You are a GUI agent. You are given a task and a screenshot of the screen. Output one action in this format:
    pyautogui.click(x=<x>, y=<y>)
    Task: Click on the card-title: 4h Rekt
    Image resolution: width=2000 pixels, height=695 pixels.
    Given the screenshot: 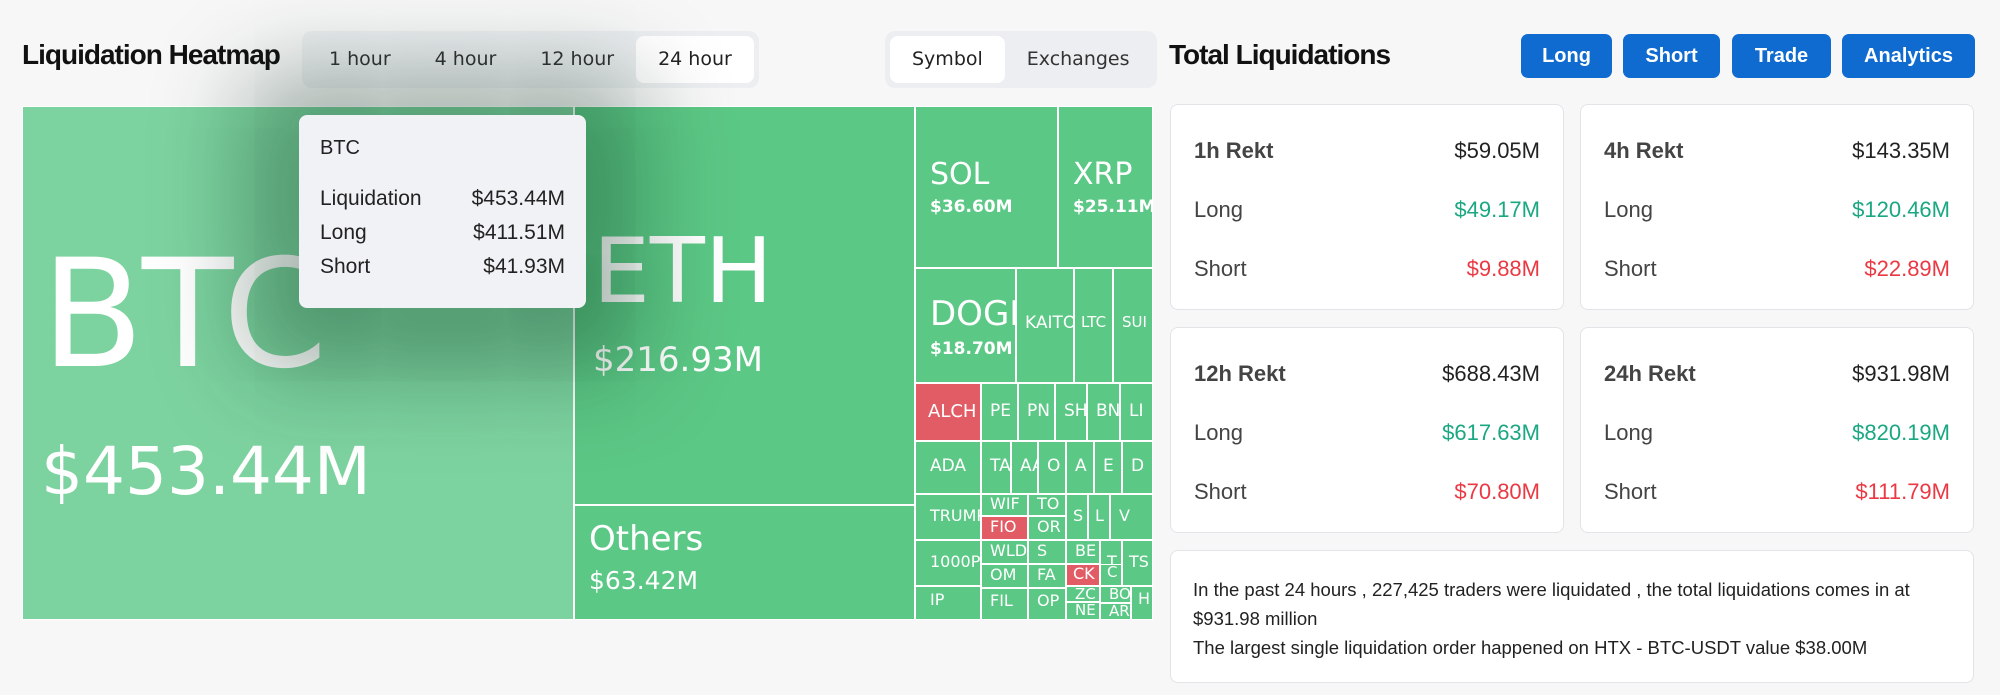 What is the action you would take?
    pyautogui.click(x=1644, y=150)
    